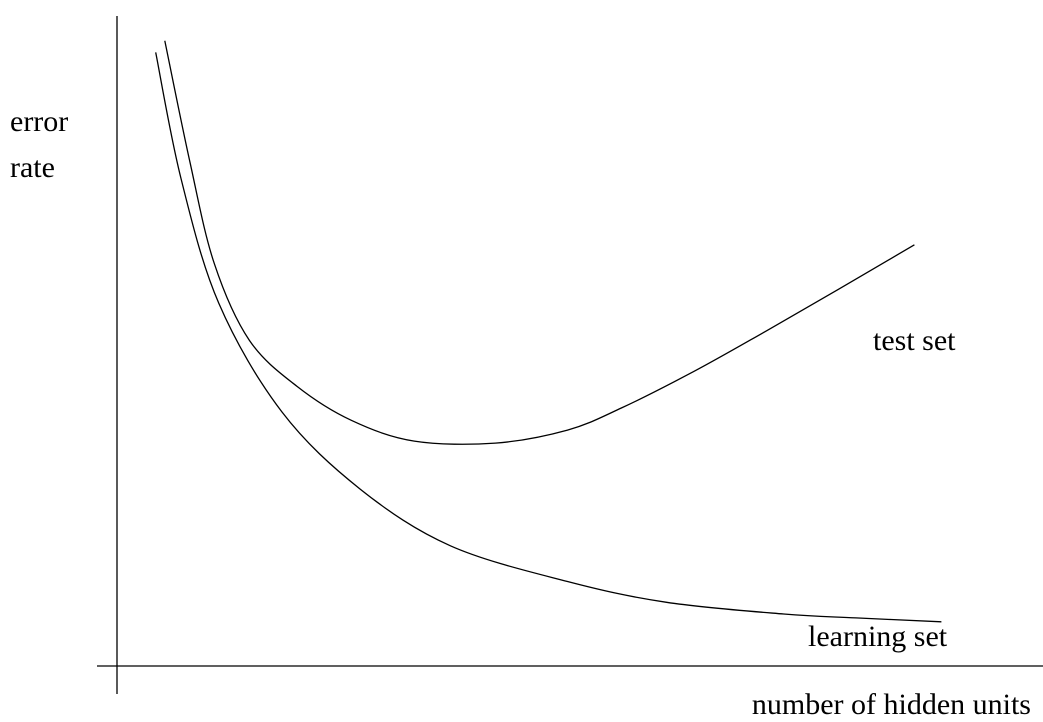 Image resolution: width=1043 pixels, height=722 pixels. What do you see at coordinates (914, 340) in the screenshot?
I see `test-set-series-label: test set` at bounding box center [914, 340].